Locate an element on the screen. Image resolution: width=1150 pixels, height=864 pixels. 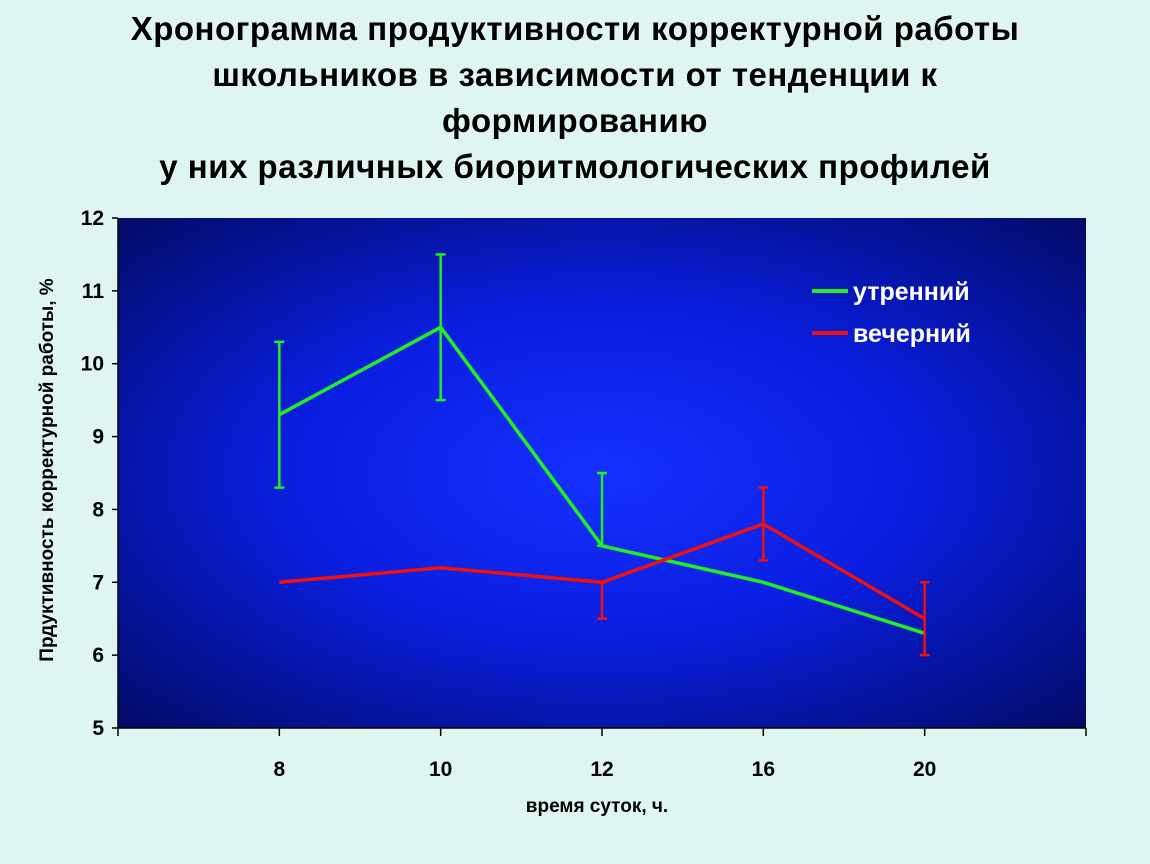
y-tick-label: 10 is located at coordinates (92, 364).